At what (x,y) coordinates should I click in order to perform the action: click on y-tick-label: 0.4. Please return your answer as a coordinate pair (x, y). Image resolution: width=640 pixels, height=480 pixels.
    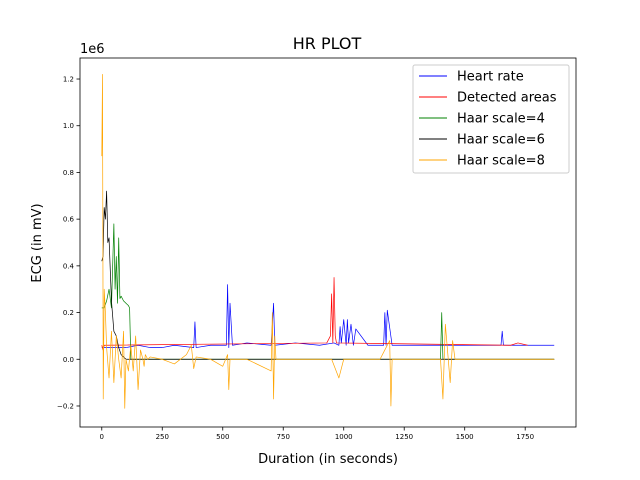
    Looking at the image, I should click on (69, 266).